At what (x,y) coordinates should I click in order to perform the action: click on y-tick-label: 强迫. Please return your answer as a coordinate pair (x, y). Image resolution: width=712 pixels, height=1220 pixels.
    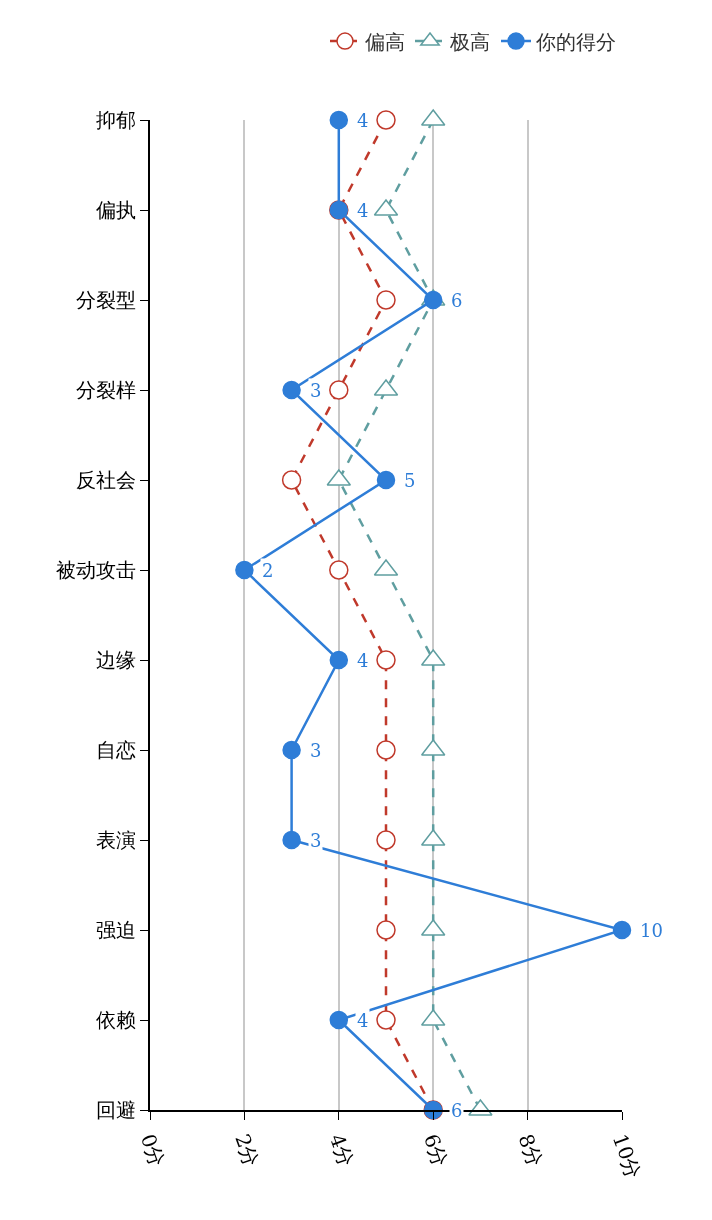
    Looking at the image, I should click on (116, 930).